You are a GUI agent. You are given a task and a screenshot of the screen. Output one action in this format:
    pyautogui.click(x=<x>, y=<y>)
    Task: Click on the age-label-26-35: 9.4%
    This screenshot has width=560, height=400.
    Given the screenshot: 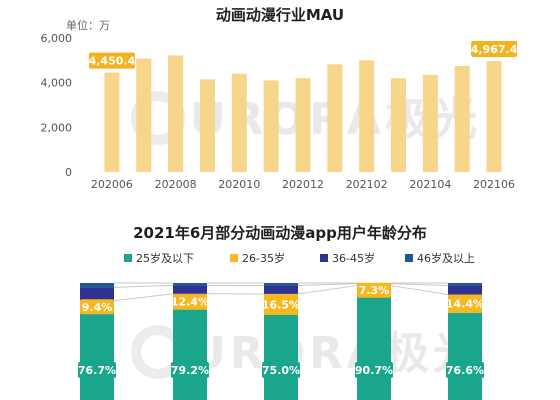 What is the action you would take?
    pyautogui.click(x=97, y=307)
    